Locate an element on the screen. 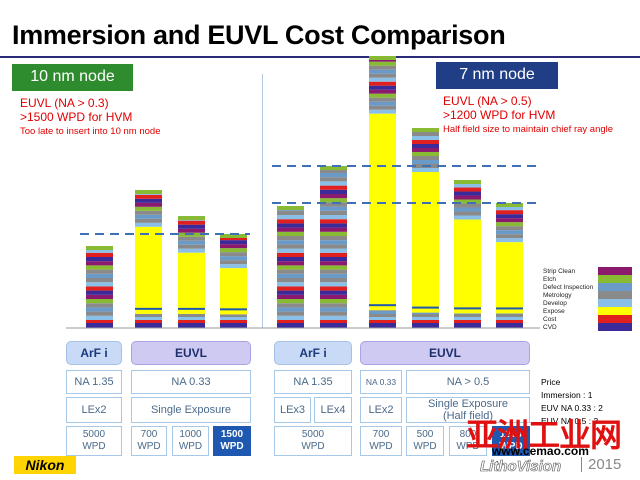  legend-expose: Expose is located at coordinates (554, 311).